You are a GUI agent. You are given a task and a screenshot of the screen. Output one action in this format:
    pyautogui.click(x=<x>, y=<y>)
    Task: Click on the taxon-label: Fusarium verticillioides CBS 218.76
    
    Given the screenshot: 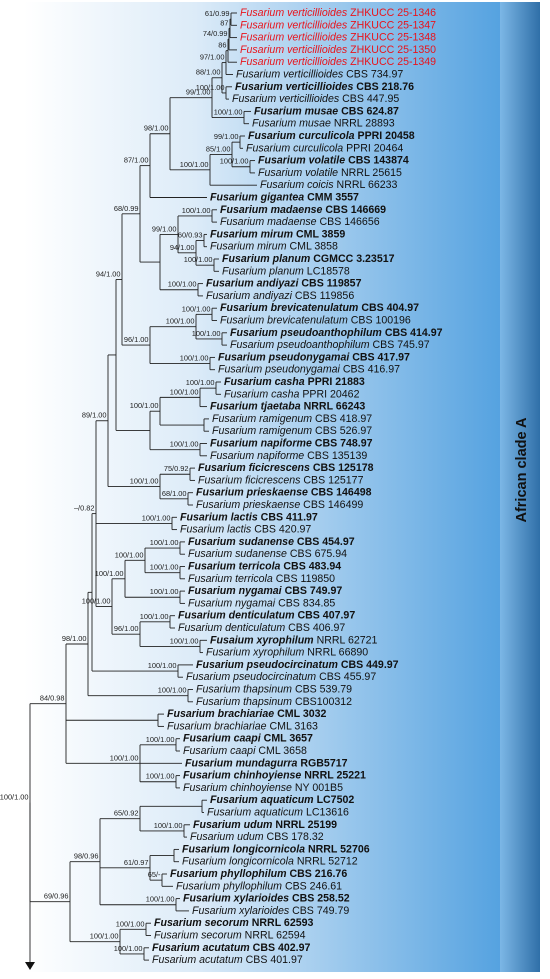 What is the action you would take?
    pyautogui.click(x=324, y=87)
    